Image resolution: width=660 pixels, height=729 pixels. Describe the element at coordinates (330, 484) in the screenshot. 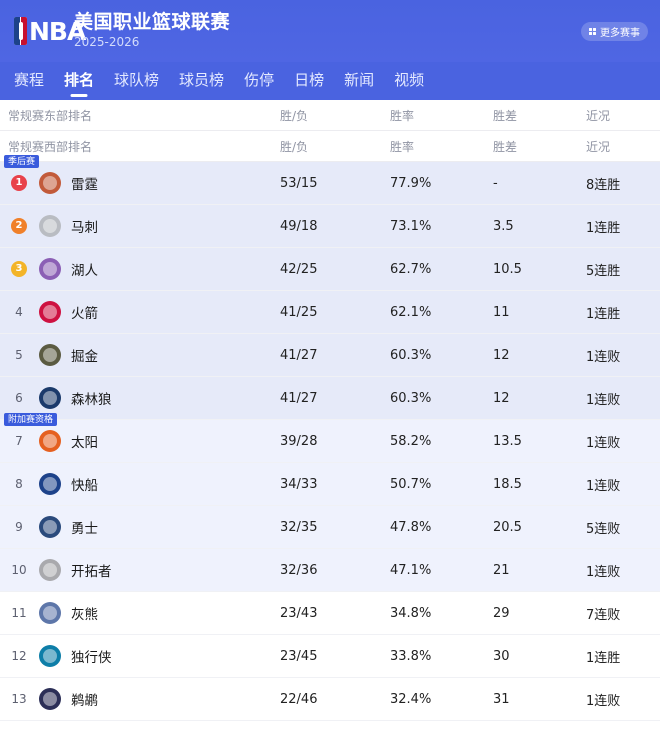

I see `table-row: 8 快船 34/33 50.7% 18.5 1连败` at that location.